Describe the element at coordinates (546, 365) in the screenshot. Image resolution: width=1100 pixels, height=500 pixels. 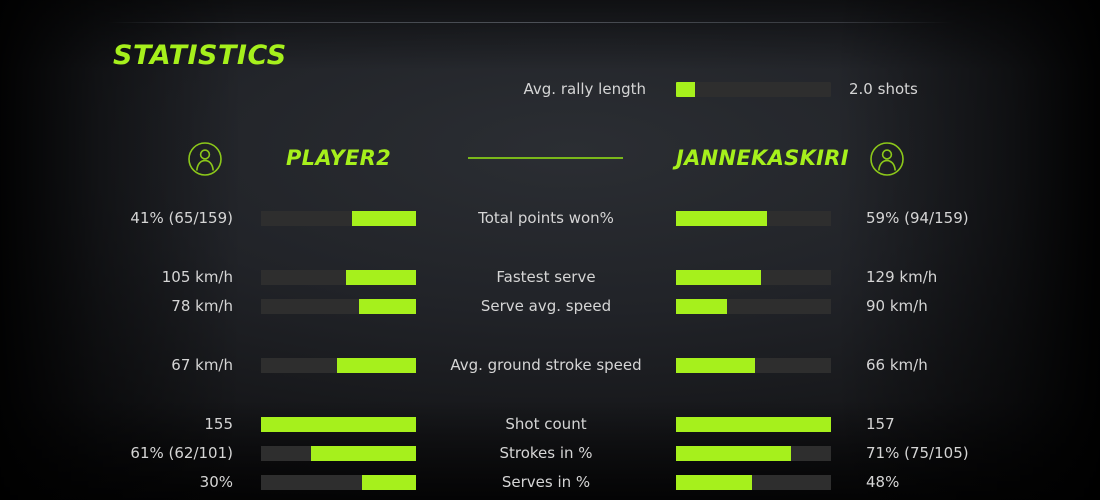
I see `stat-label: Avg. ground stroke speed` at that location.